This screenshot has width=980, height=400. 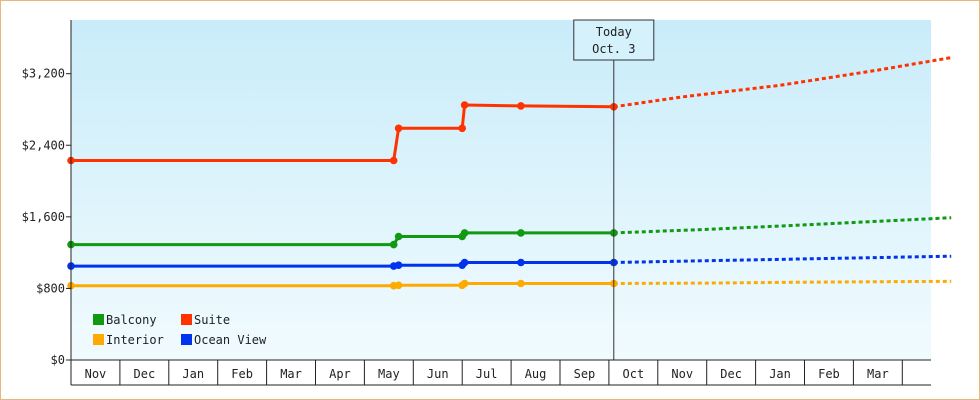 What do you see at coordinates (585, 374) in the screenshot?
I see `month-label: Sep` at bounding box center [585, 374].